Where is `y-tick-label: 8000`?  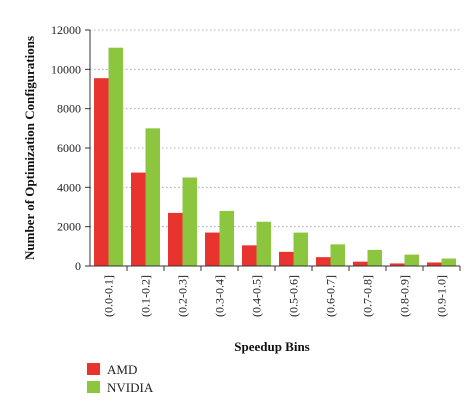
y-tick-label: 8000 is located at coordinates (69, 109).